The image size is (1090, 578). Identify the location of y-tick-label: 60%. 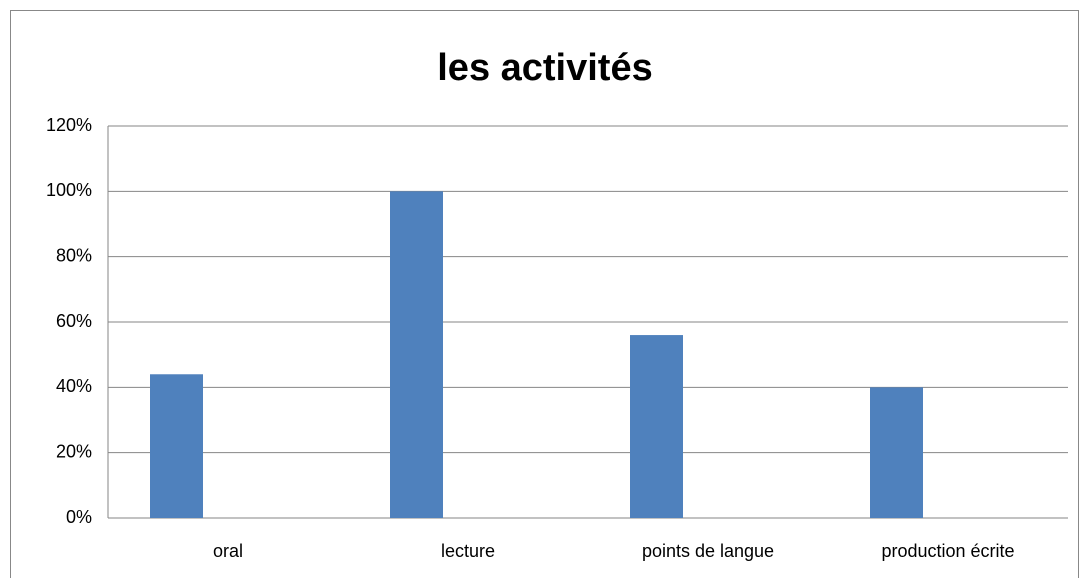
(74, 321).